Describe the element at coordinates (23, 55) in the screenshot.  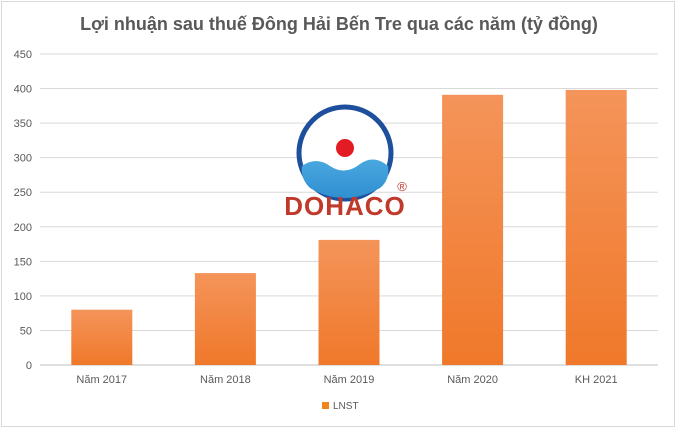
I see `y-tick-label: 450` at that location.